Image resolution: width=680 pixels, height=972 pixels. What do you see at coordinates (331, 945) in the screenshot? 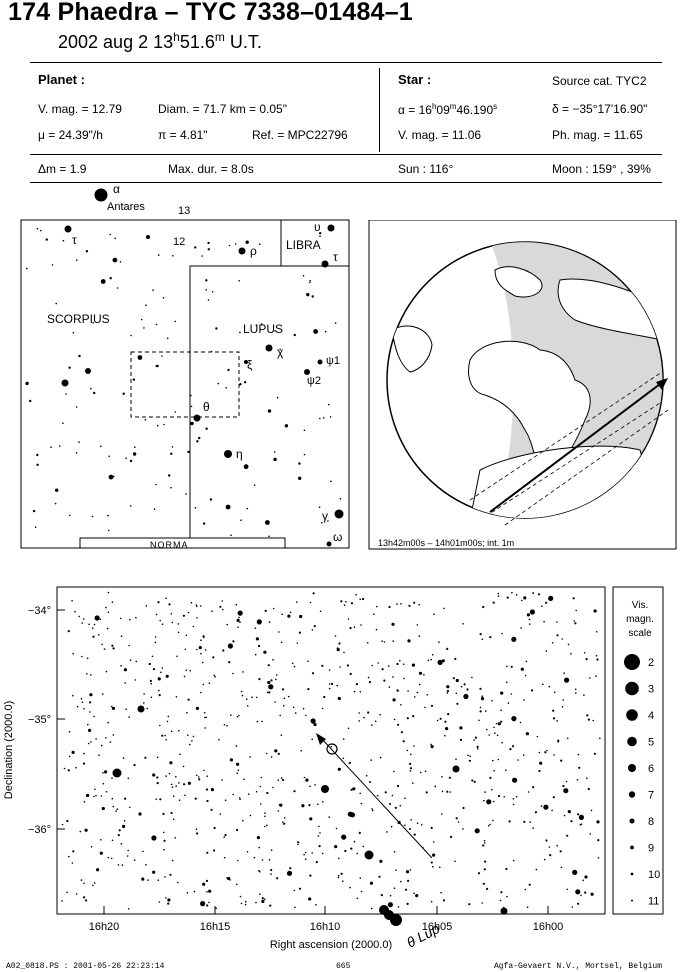
I see `x-axis-label: Right ascension (2000.0)` at bounding box center [331, 945].